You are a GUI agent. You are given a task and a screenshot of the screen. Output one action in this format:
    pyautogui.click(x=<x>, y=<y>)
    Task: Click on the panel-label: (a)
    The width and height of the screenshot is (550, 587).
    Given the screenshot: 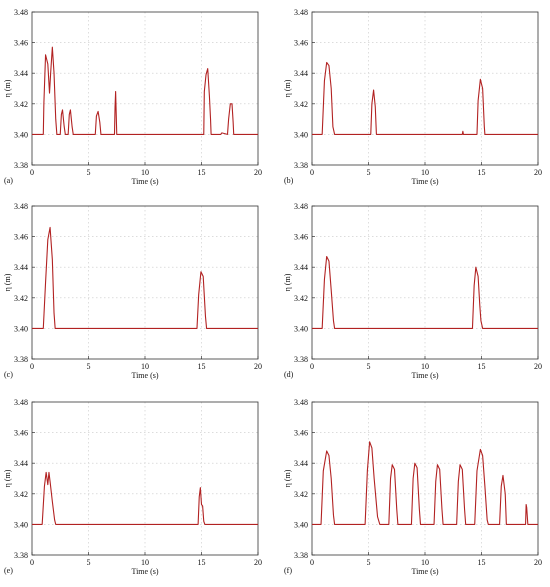 What is the action you would take?
    pyautogui.click(x=8, y=180)
    